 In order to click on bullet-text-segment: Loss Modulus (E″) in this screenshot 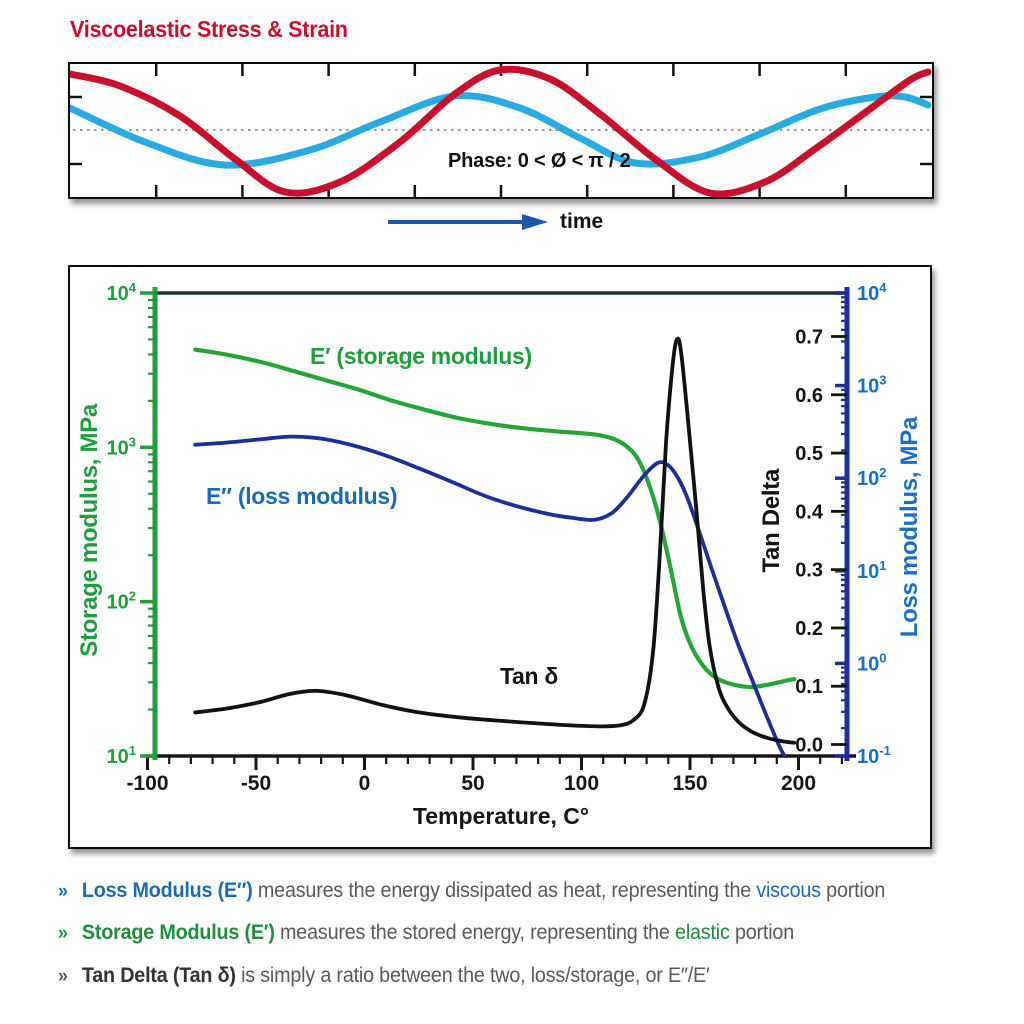, I will do `click(169, 890)`.